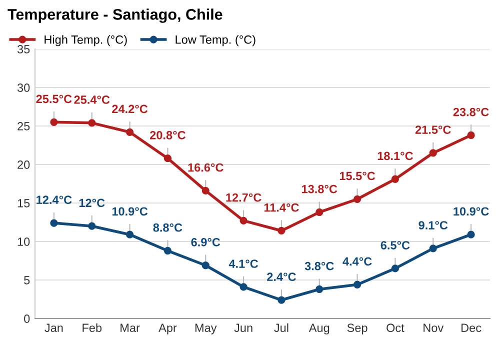  What do you see at coordinates (395, 328) in the screenshot?
I see `x-tick-label: Oct` at bounding box center [395, 328].